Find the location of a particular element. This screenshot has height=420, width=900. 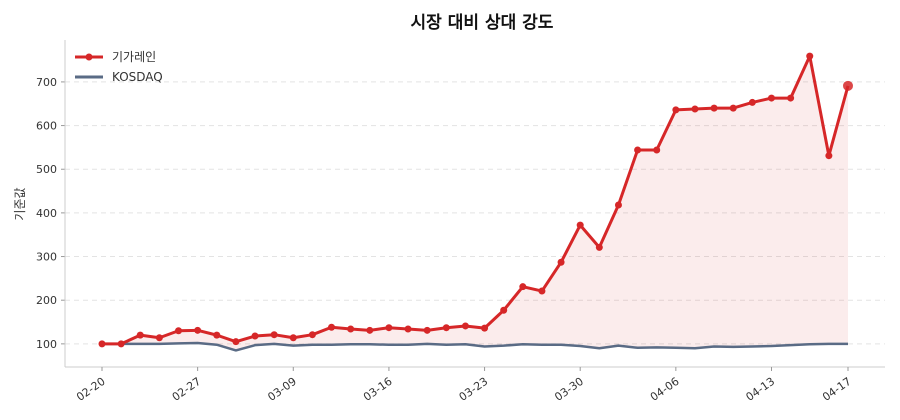

x-tick-label: 02-20 is located at coordinates (91, 389).